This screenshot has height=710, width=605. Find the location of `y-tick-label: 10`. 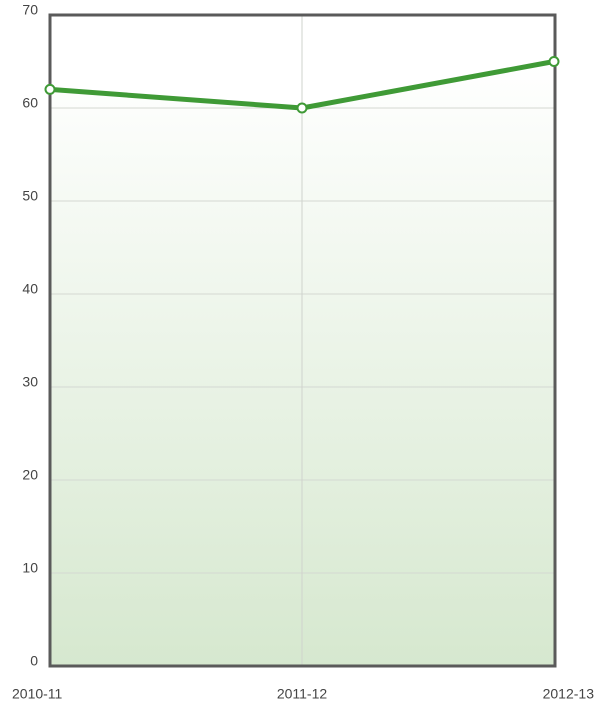

y-tick-label: 10 is located at coordinates (30, 568).